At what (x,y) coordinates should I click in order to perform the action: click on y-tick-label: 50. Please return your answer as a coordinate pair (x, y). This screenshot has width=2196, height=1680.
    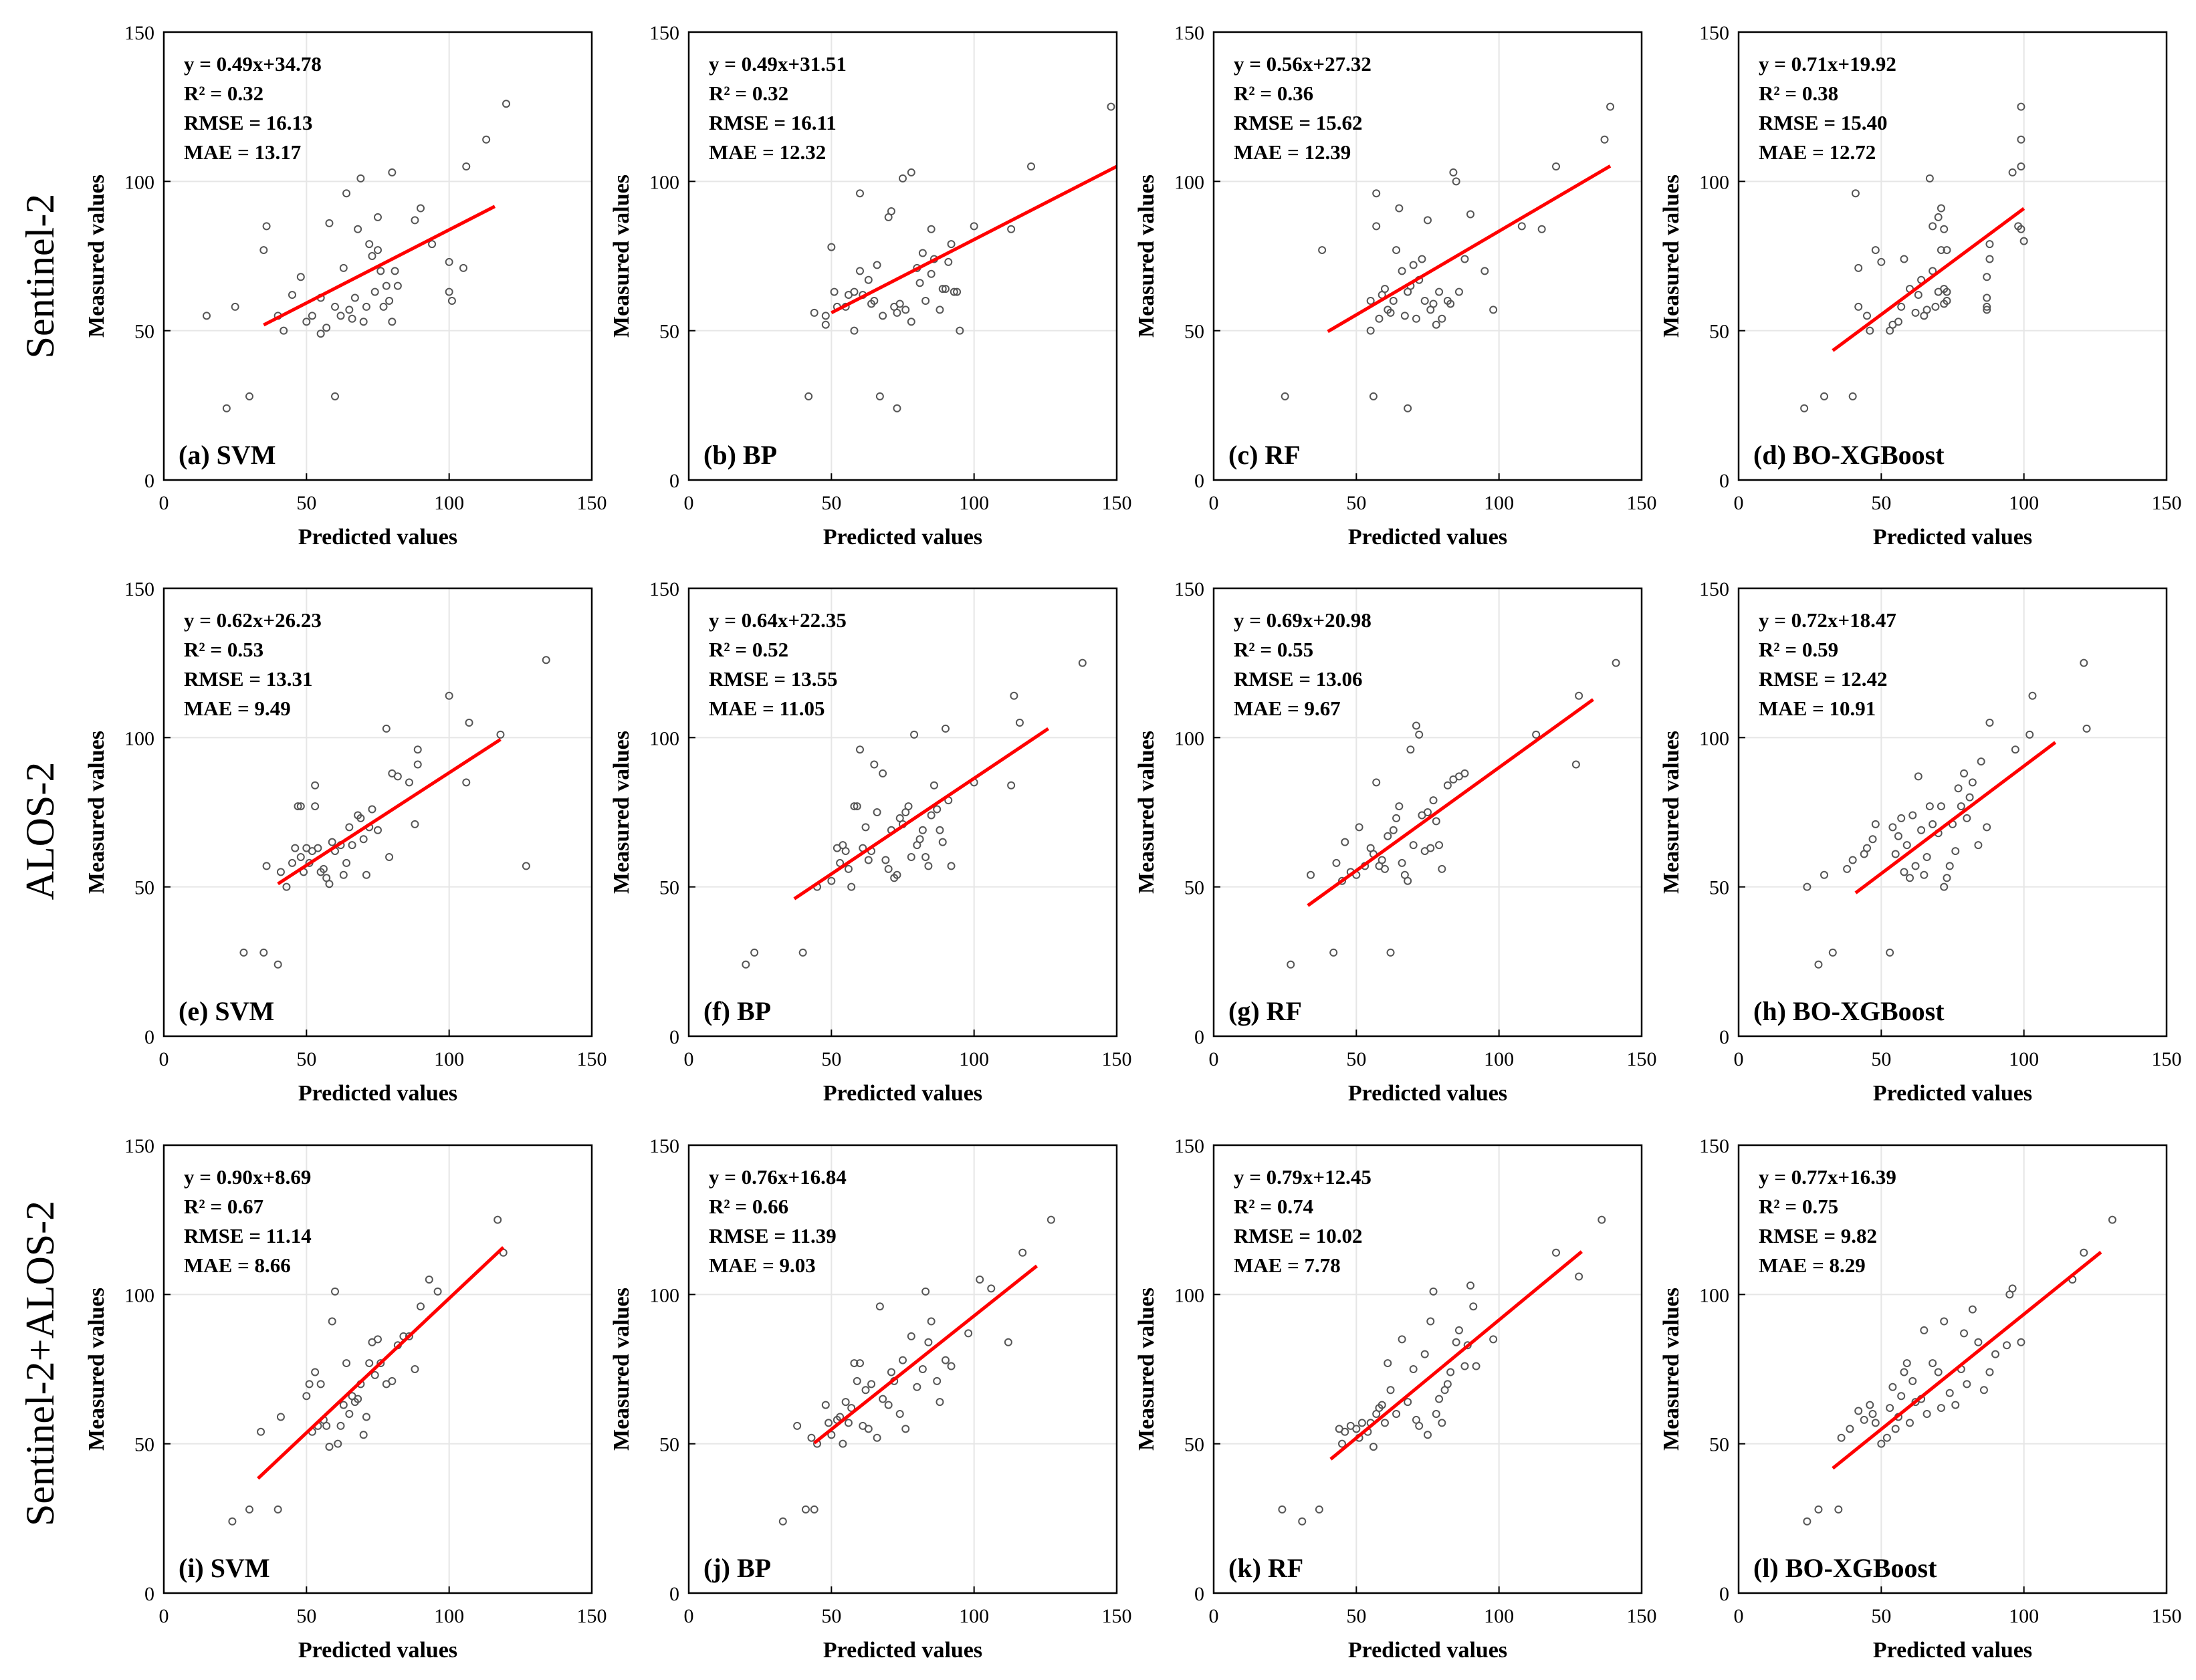
    Looking at the image, I should click on (1719, 1445).